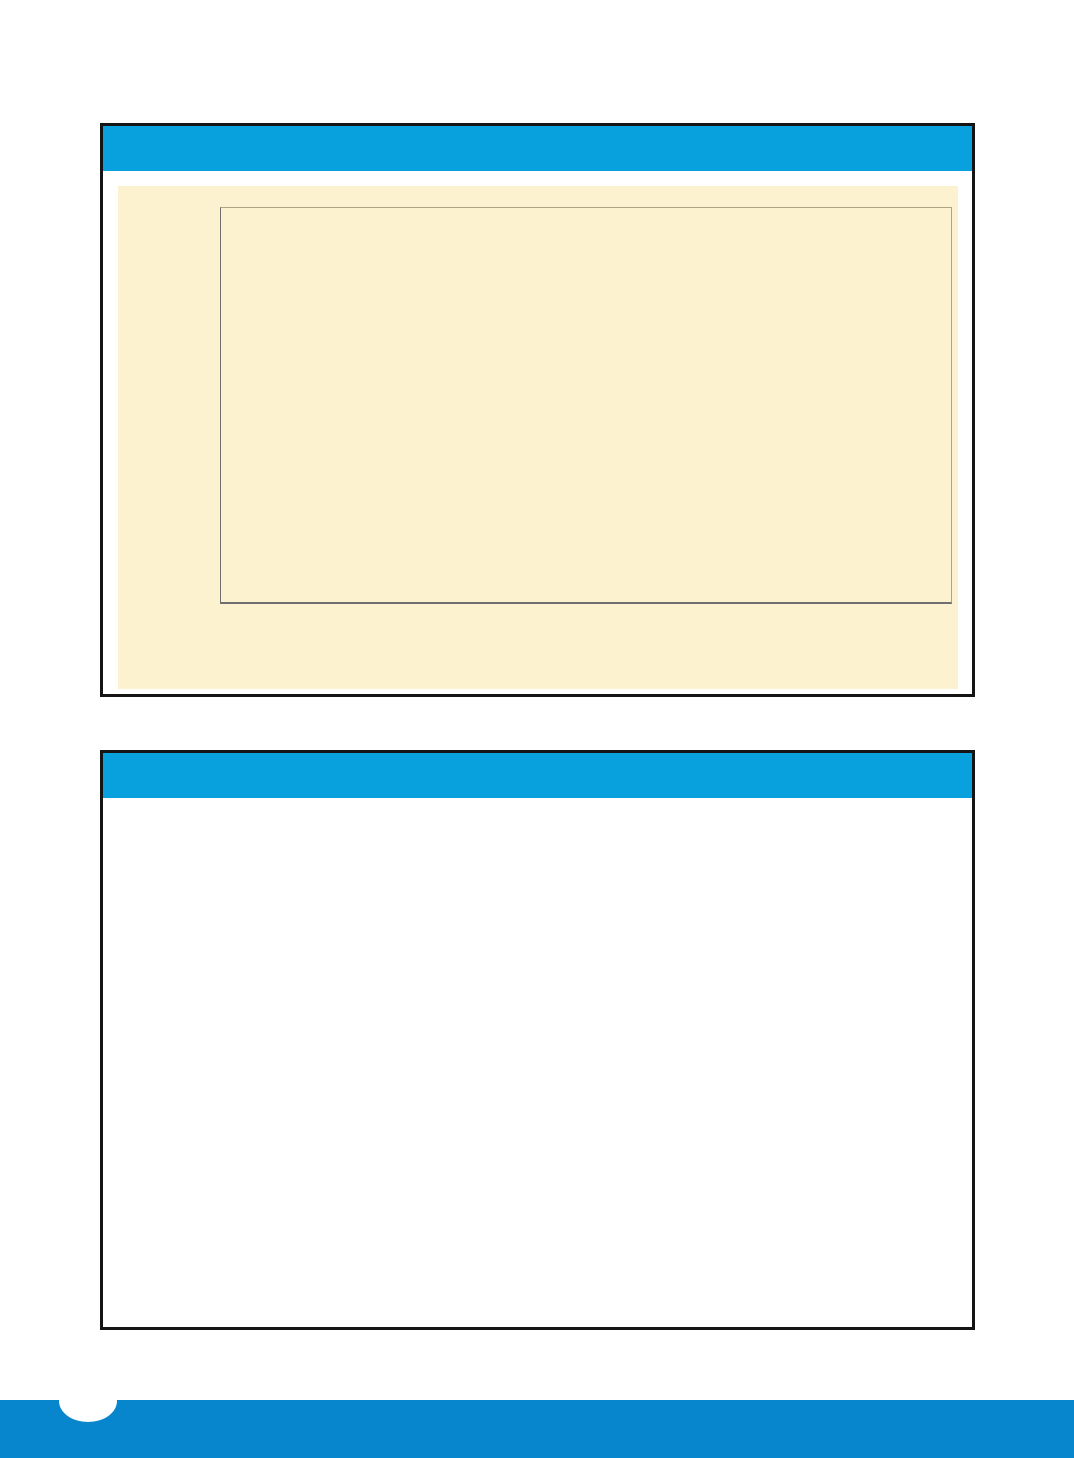  Describe the element at coordinates (537, 775) in the screenshot. I see `figure-2-titlebar` at that location.